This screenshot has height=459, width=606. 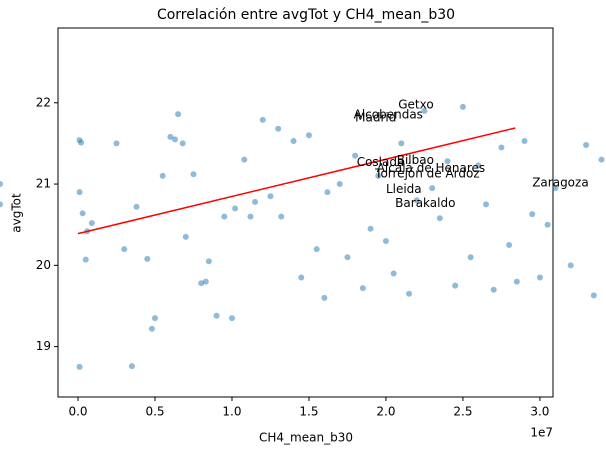 What do you see at coordinates (462, 412) in the screenshot?
I see `x-tick-label: 2.5` at bounding box center [462, 412].